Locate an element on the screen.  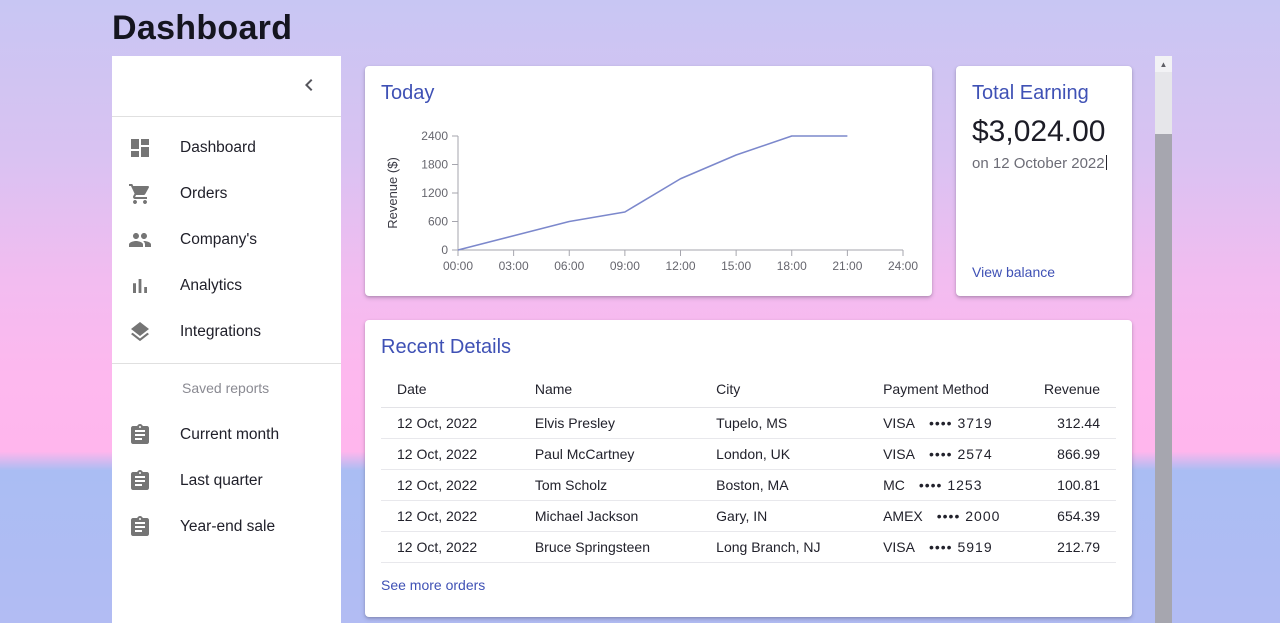
svg-text: 21:00 is located at coordinates (847, 266).